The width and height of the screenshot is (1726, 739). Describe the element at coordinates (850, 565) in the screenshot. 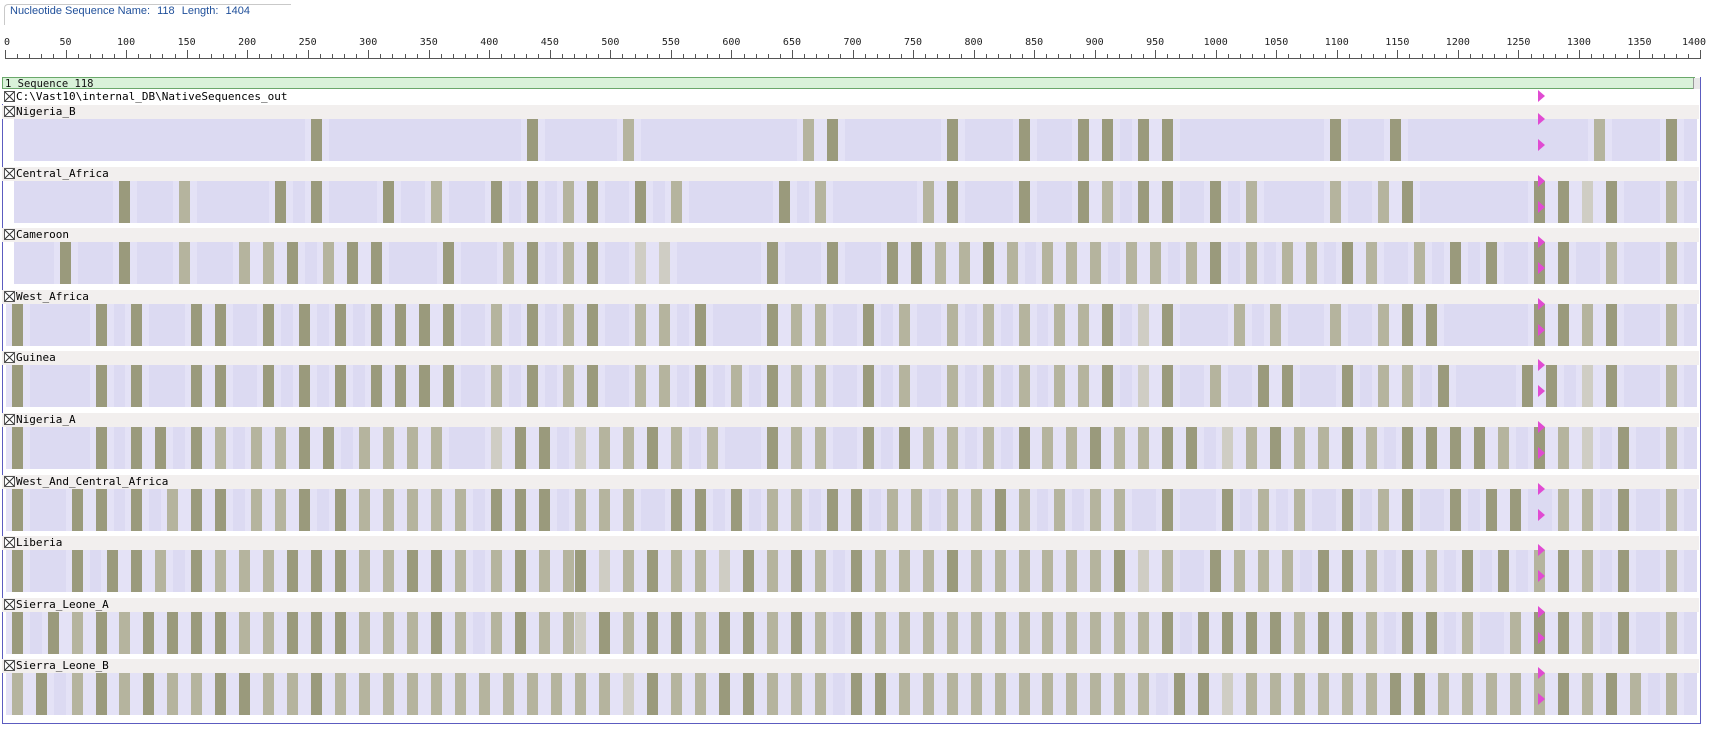

I see `track-liberia: Liberia` at that location.